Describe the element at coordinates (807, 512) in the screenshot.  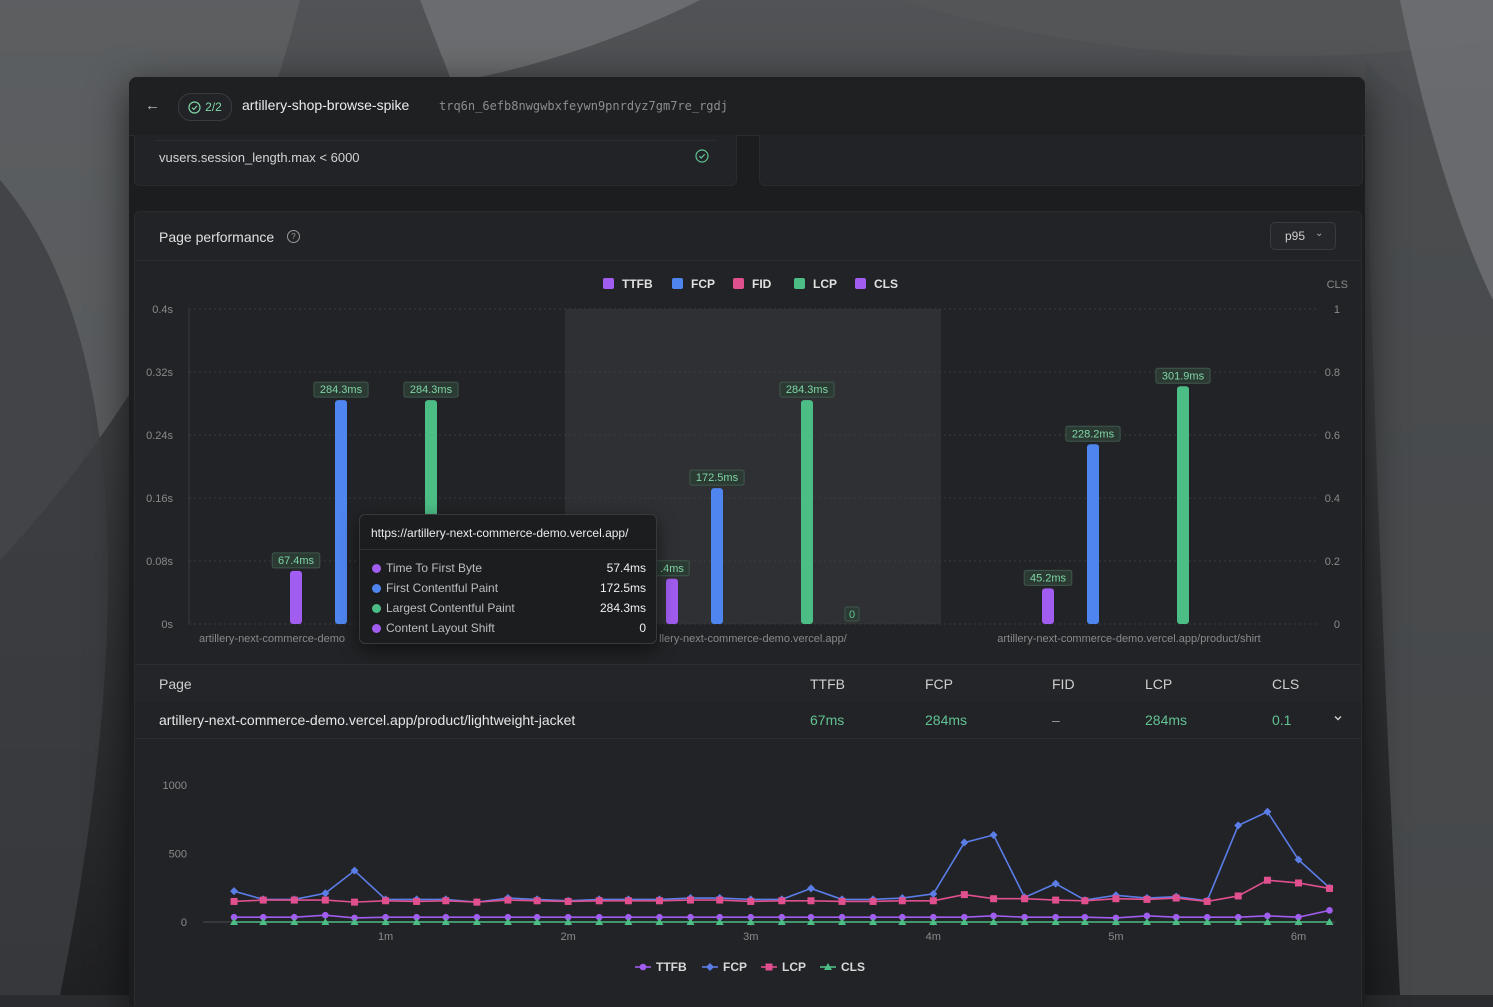
I see `bar-lcp` at that location.